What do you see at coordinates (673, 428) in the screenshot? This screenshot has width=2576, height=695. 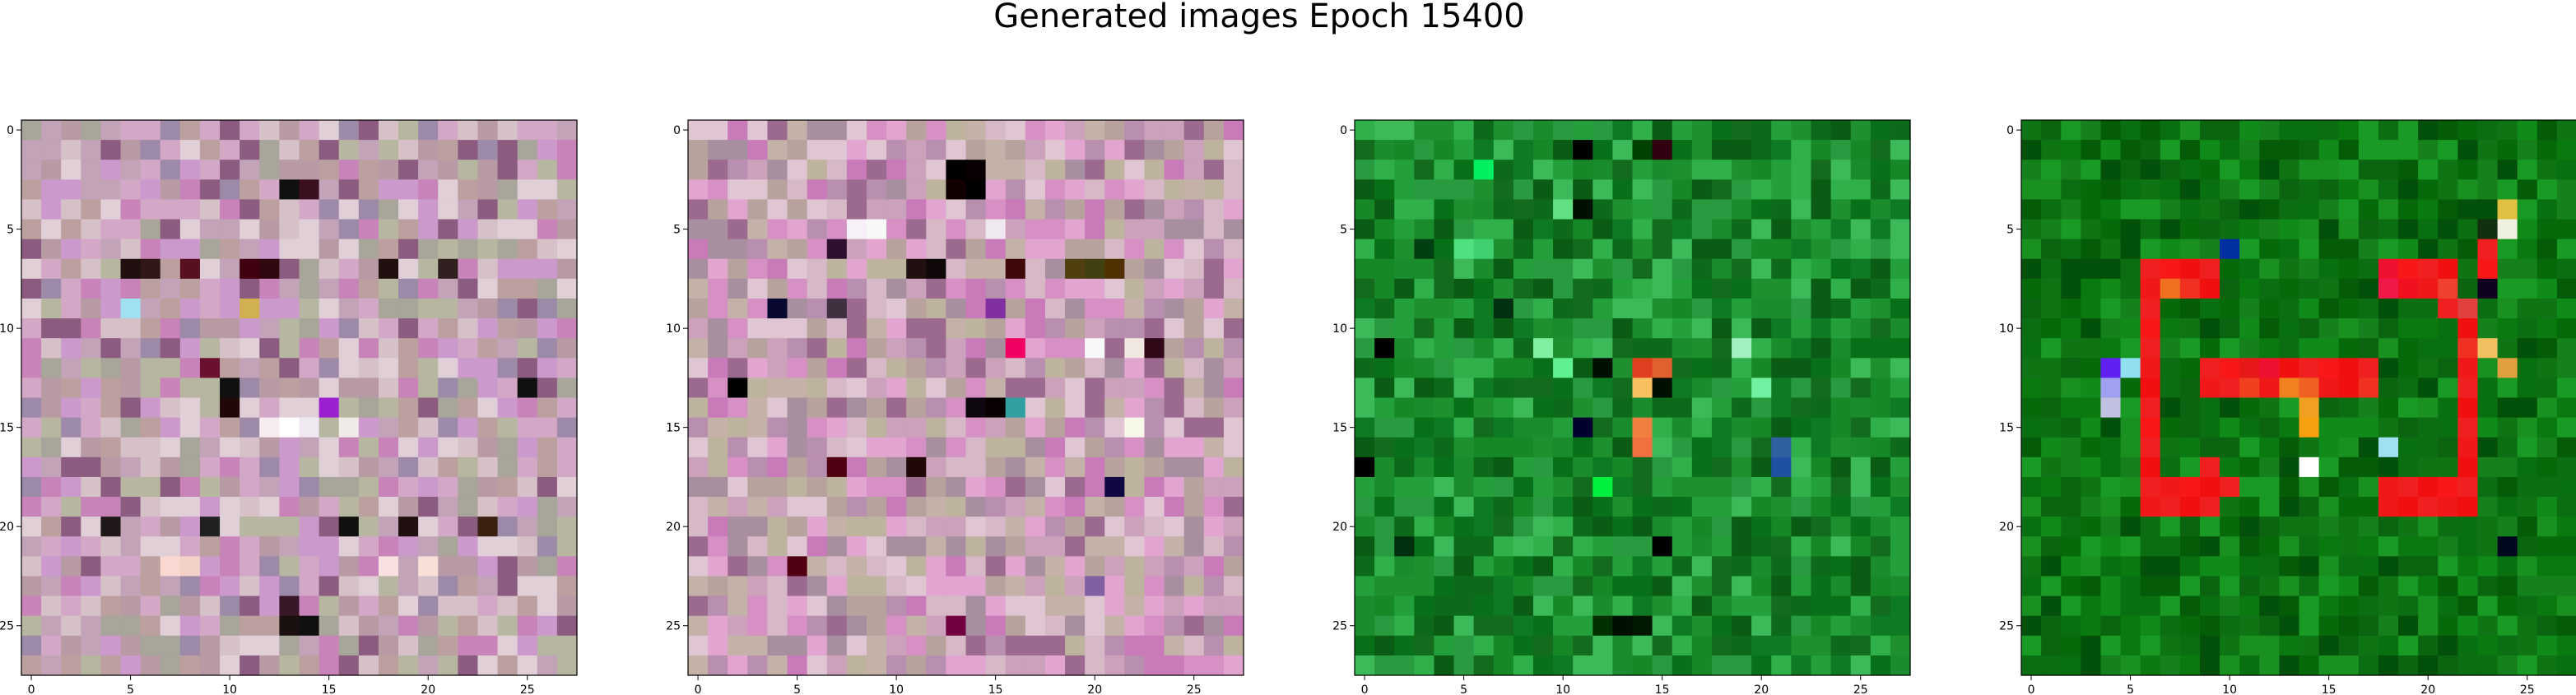 I see `y-tick-label: 15` at bounding box center [673, 428].